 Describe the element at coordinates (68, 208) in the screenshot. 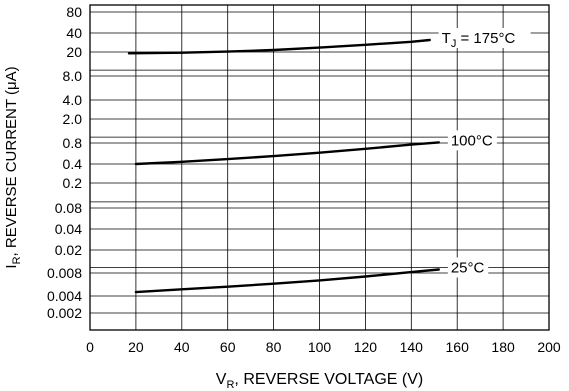

I see `y-tick-label: 0.08` at that location.